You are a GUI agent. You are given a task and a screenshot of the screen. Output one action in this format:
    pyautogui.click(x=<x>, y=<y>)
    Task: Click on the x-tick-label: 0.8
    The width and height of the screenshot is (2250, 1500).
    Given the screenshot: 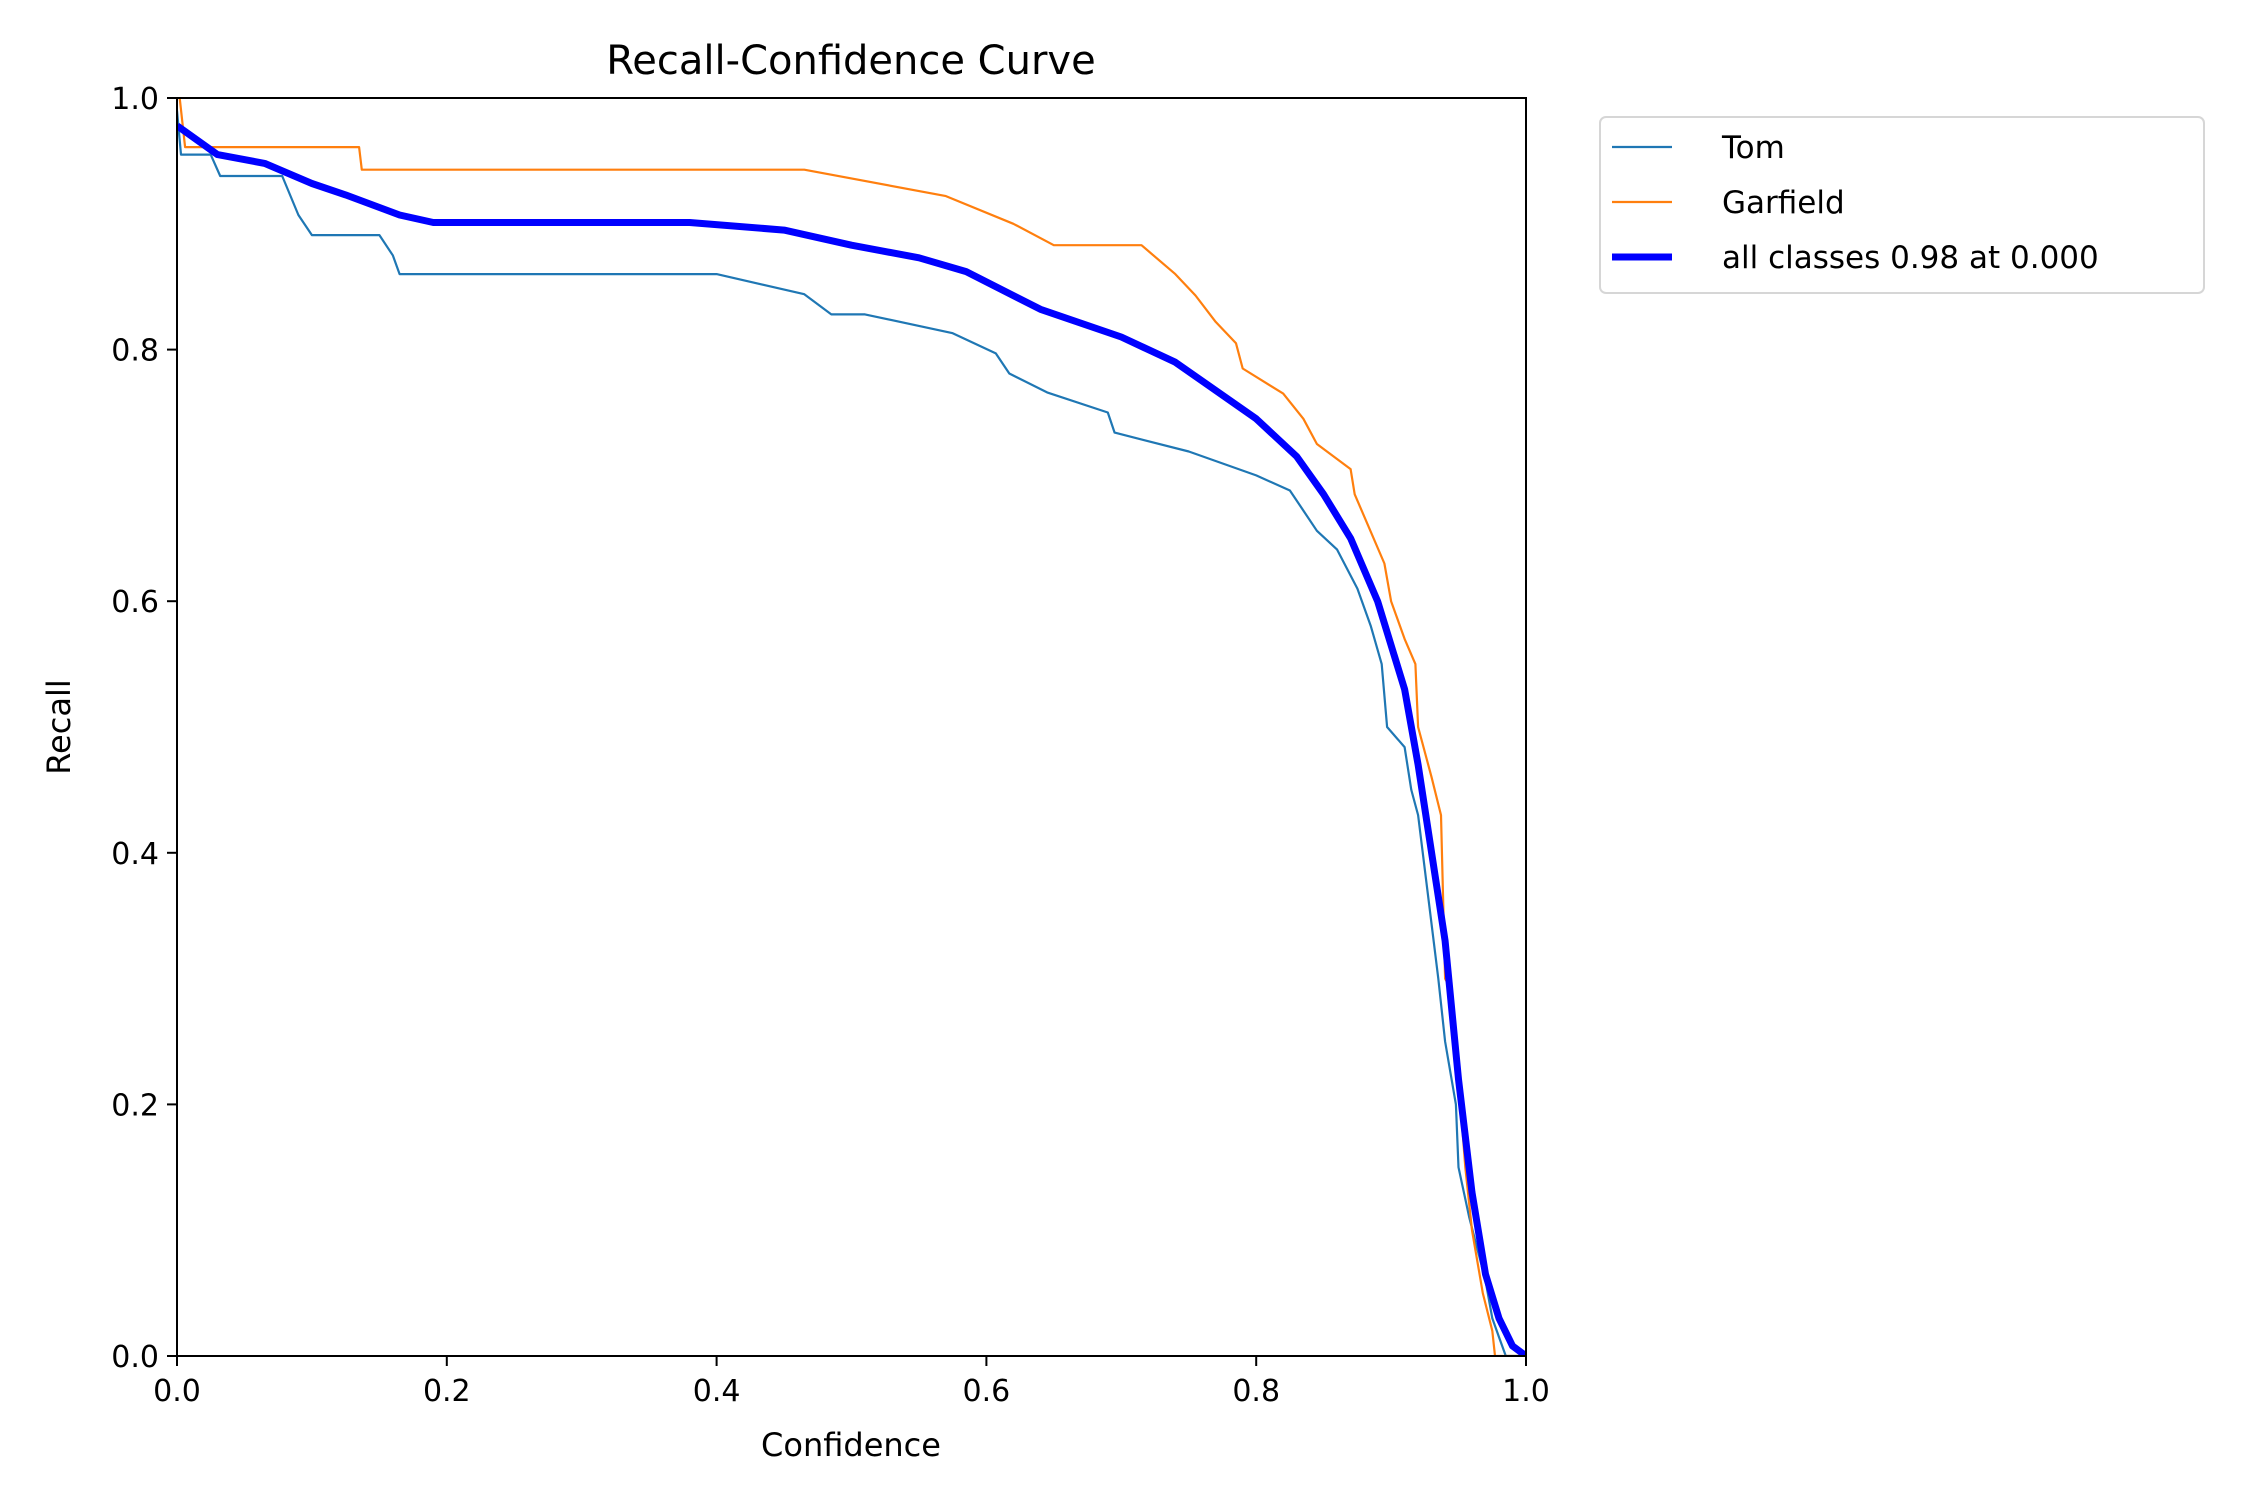 What is the action you would take?
    pyautogui.click(x=1256, y=1391)
    